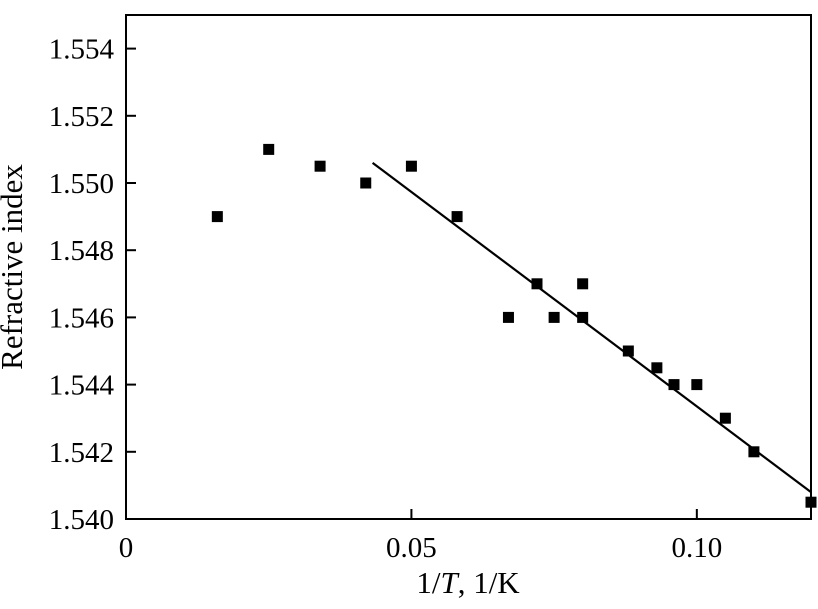 The width and height of the screenshot is (818, 609). I want to click on x-tick-label: 0.05, so click(411, 548).